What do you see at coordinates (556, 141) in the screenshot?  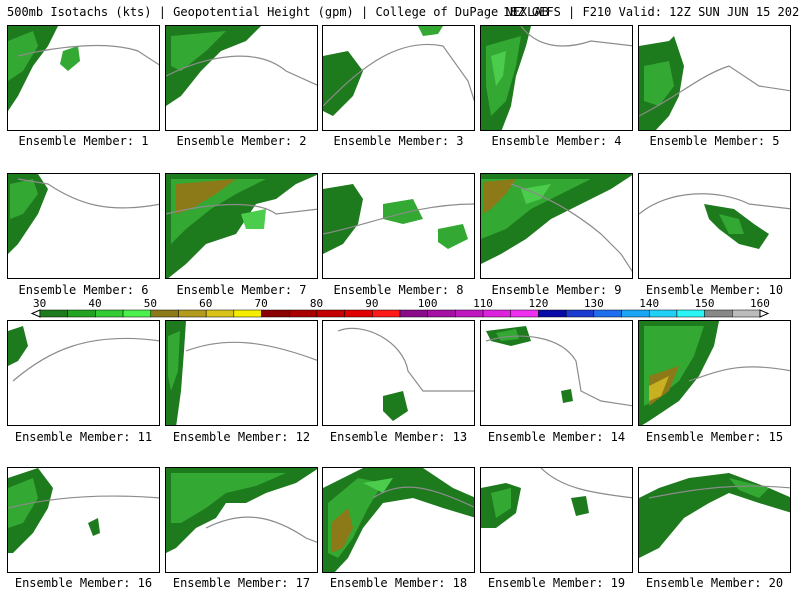 I see `ensemble-member-label: Ensemble Member: 4` at bounding box center [556, 141].